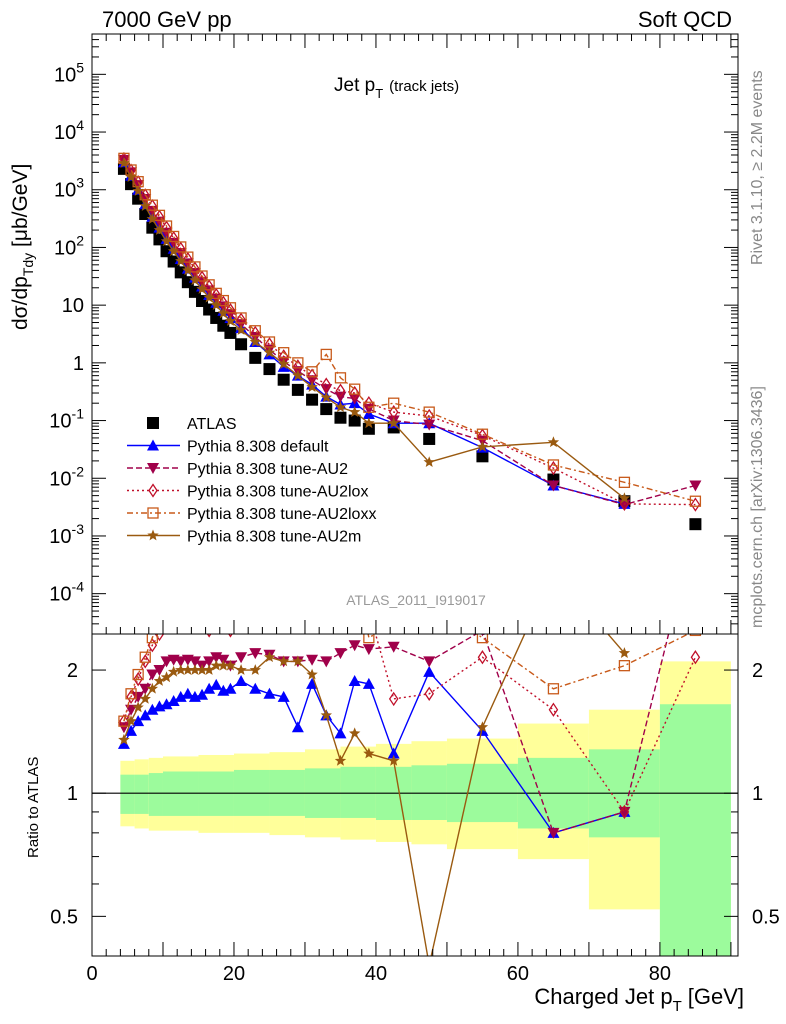  Describe the element at coordinates (72, 671) in the screenshot. I see `ratio-y-tick-label: 2` at that location.